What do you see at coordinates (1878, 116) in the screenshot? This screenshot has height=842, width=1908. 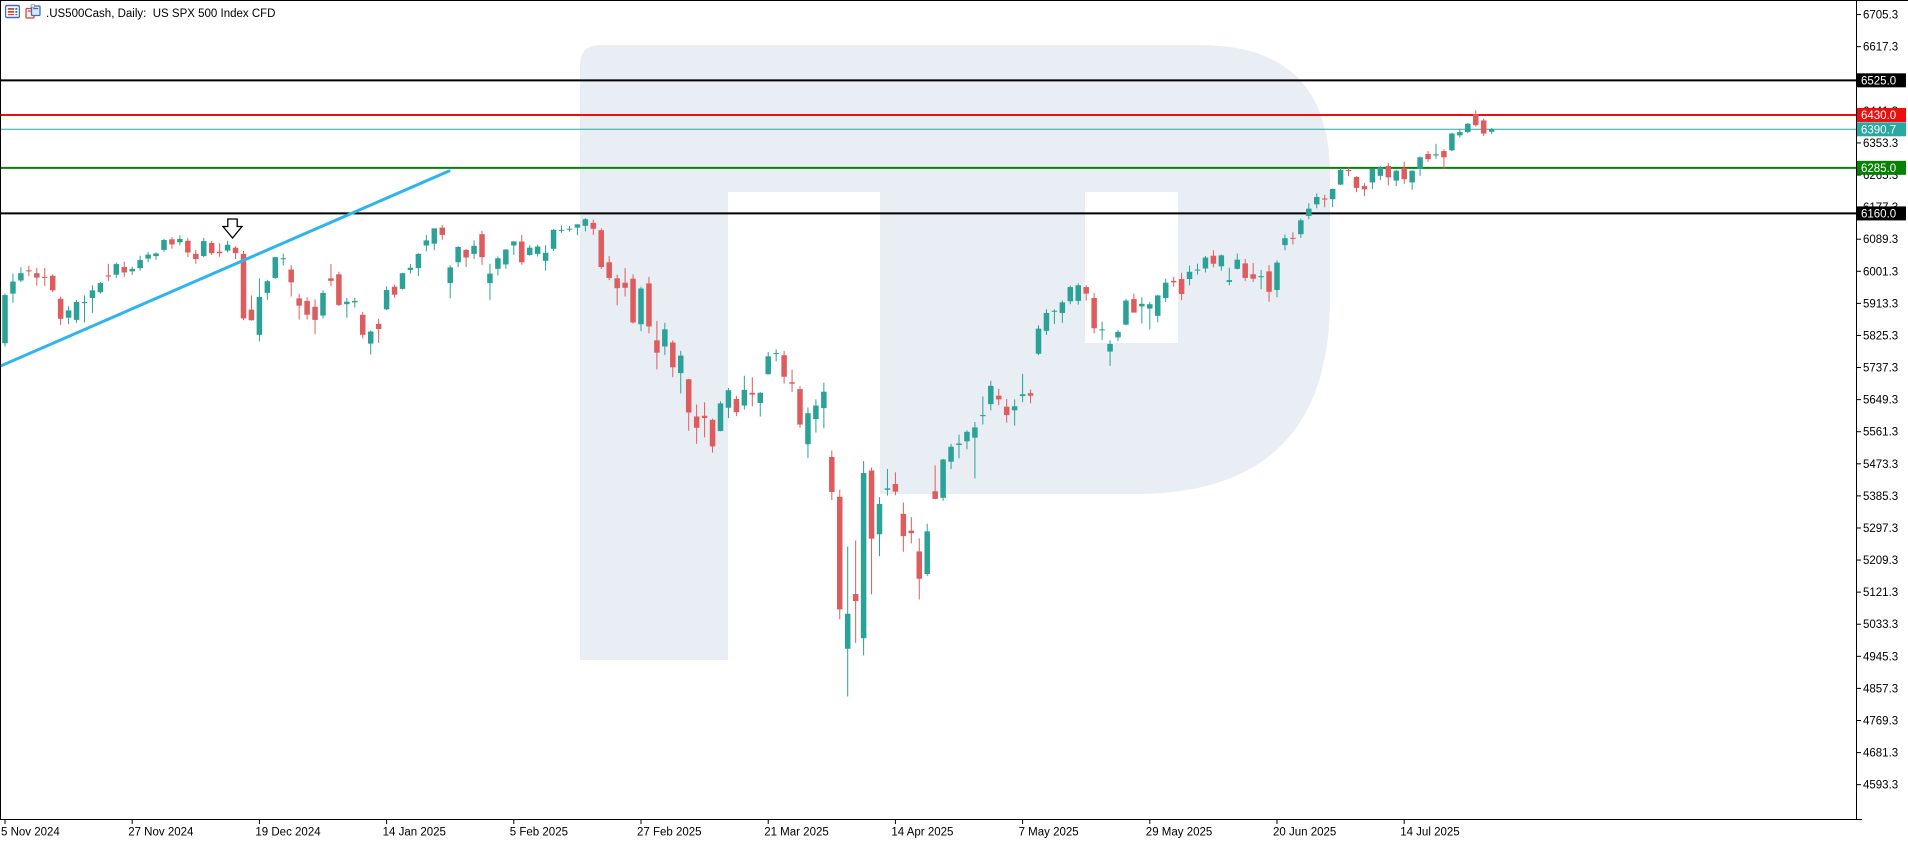 I see `price-badge-label: 6430.0` at bounding box center [1878, 116].